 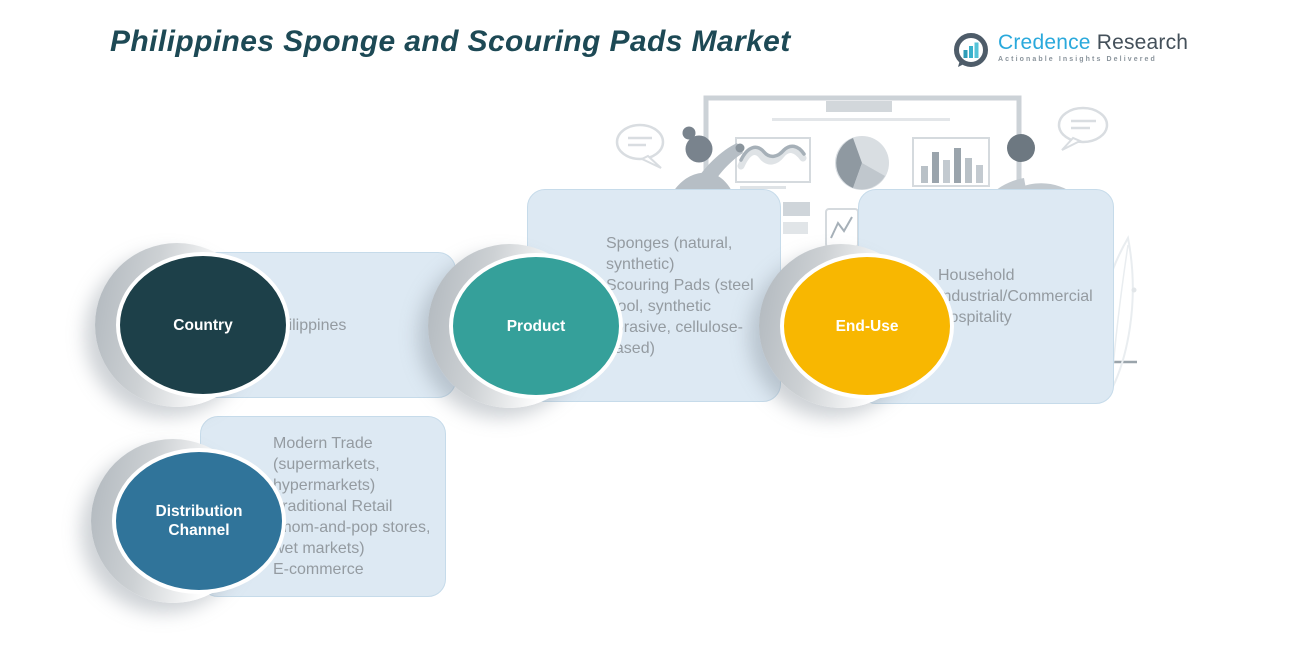 I want to click on sparkline-panel, so click(x=842, y=228).